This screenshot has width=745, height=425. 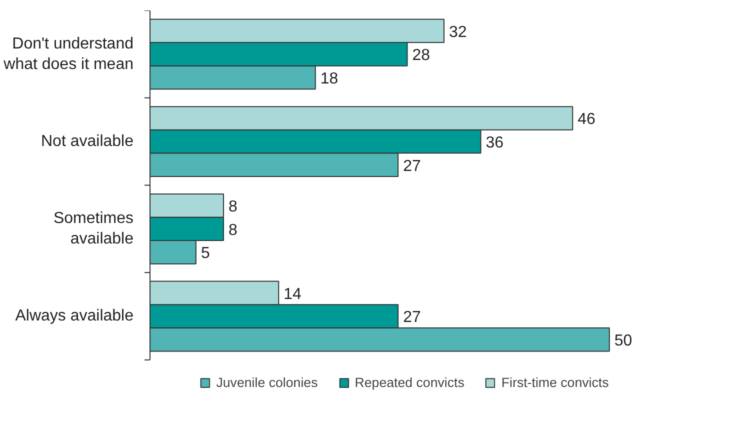 I want to click on data-label: 14, so click(x=293, y=294).